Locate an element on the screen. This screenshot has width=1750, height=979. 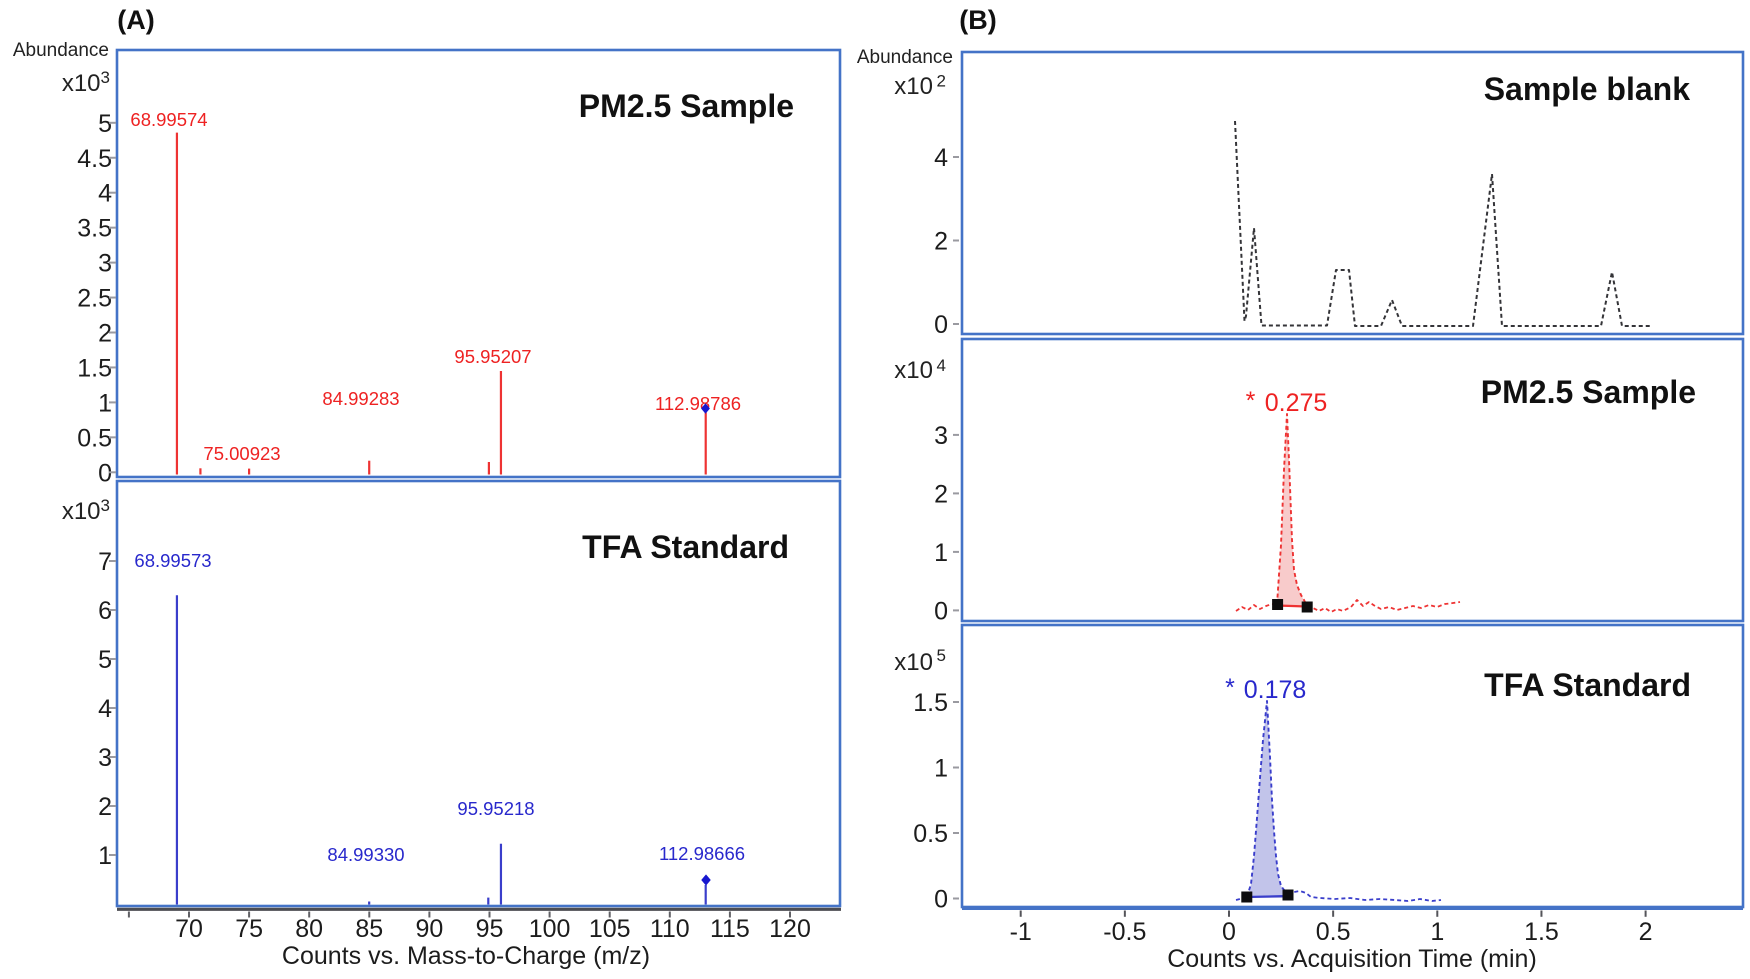
svg-text:Counts vs. Mass-to-Charge (m/z: Counts vs. Mass-to-Charge (m/z) is located at coordinates (466, 956).